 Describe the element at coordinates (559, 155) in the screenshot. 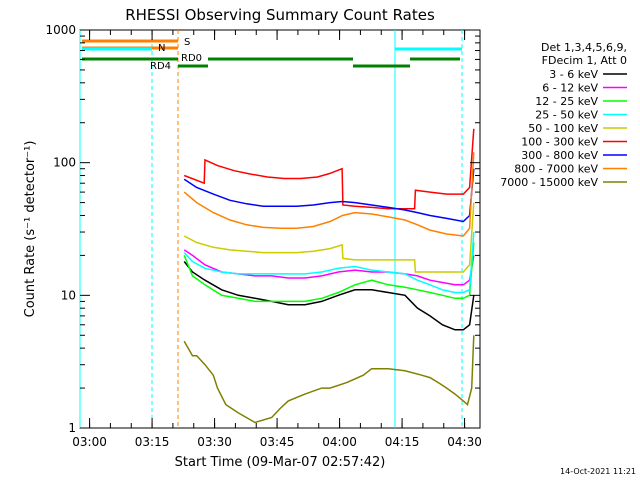

I see `legend-item-label: 300 - 800 keV` at that location.